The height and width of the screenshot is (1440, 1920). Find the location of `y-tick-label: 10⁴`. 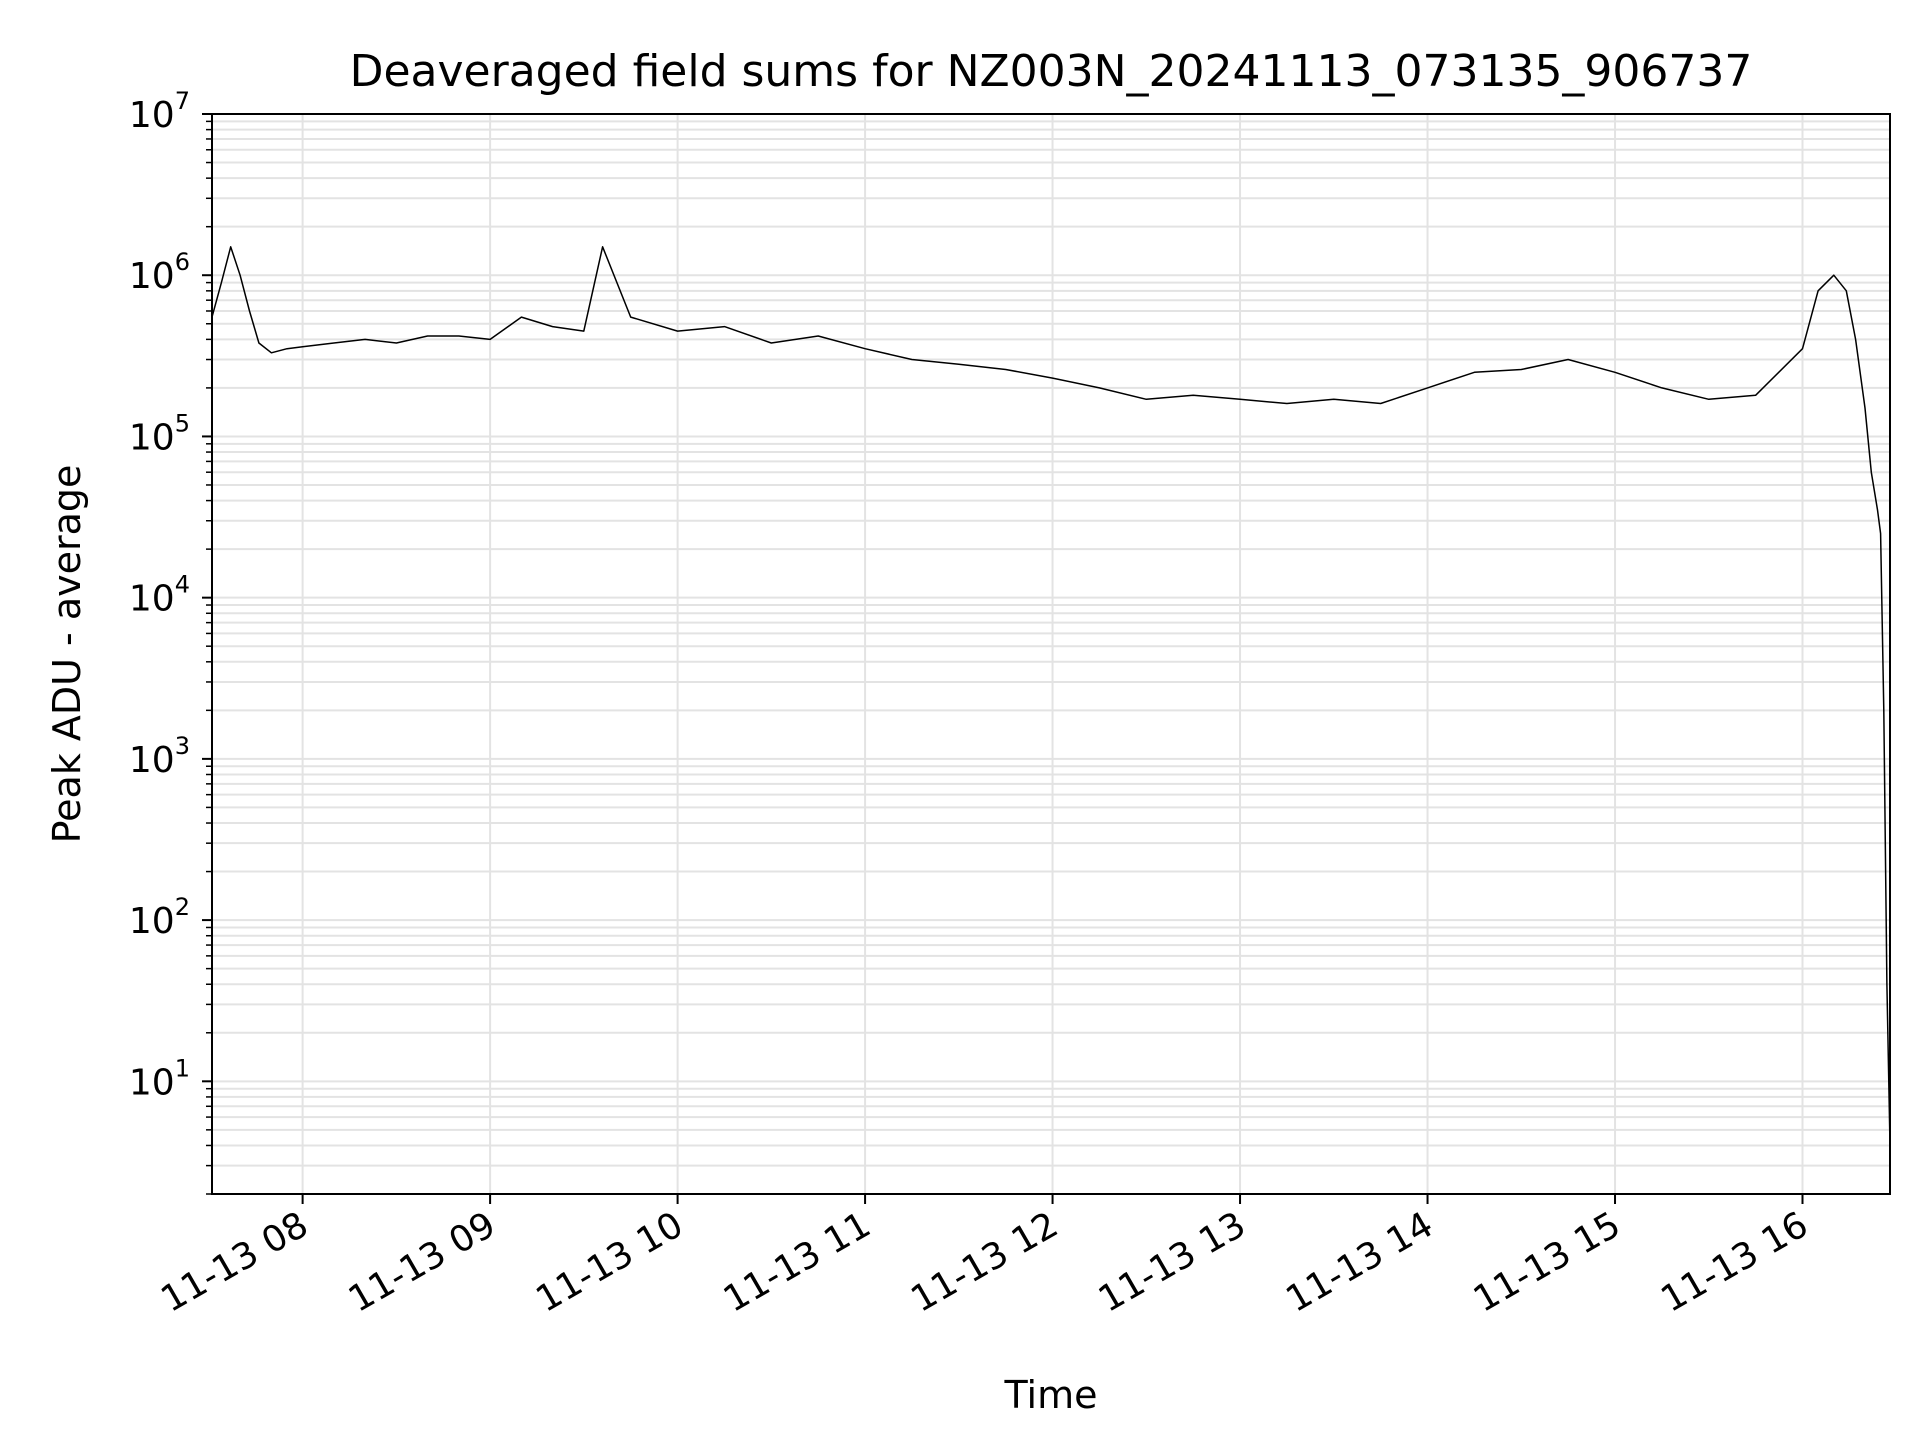

y-tick-label: 10⁴ is located at coordinates (159, 595).